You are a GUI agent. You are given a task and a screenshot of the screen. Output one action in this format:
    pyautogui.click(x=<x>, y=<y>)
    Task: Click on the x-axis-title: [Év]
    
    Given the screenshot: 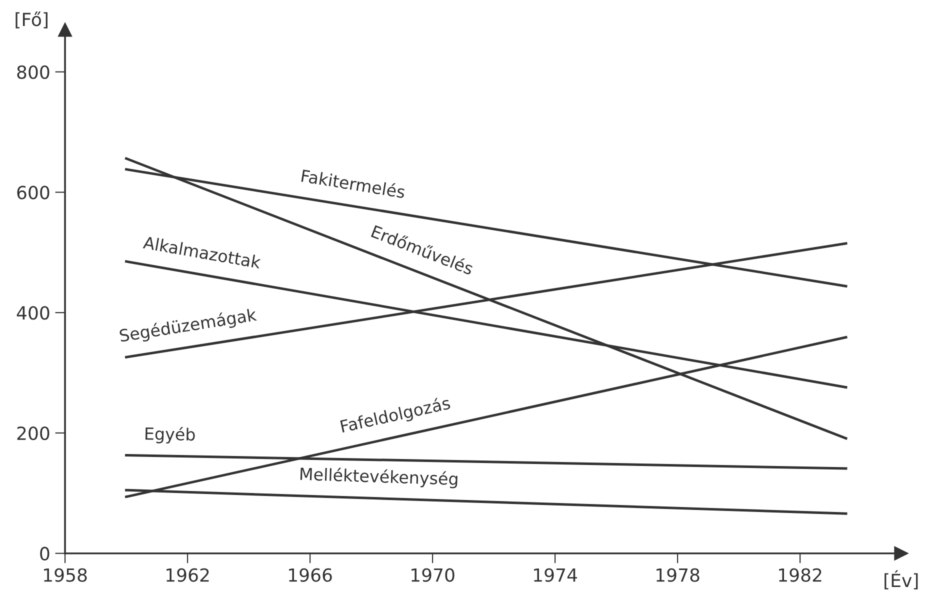 What is the action you would take?
    pyautogui.click(x=901, y=580)
    